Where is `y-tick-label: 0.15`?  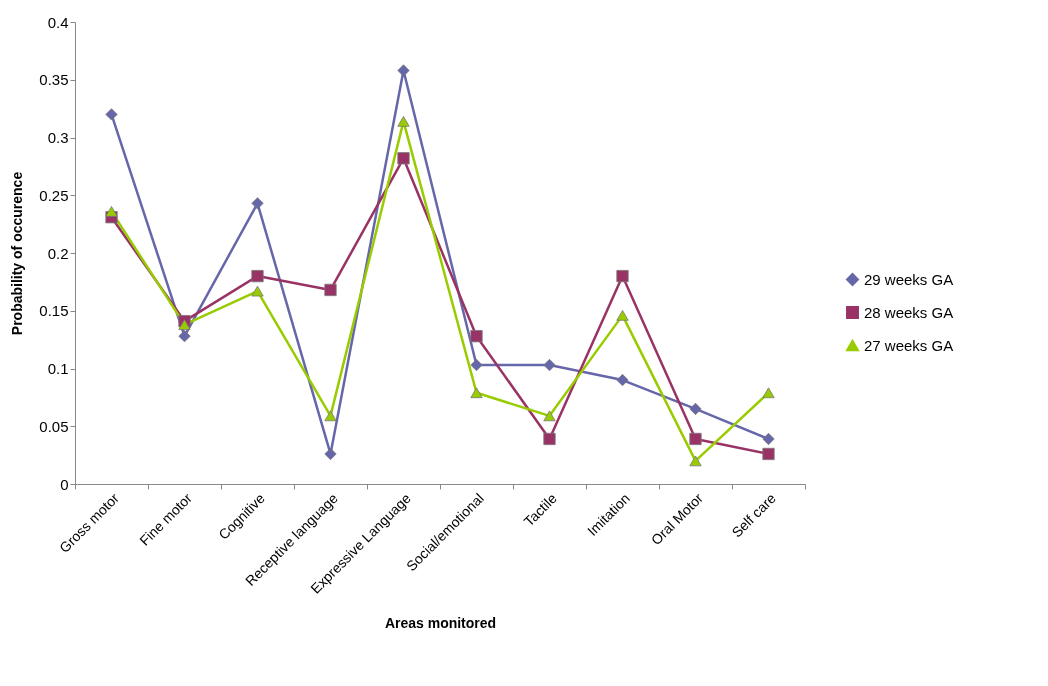
y-tick-label: 0.15 is located at coordinates (54, 311).